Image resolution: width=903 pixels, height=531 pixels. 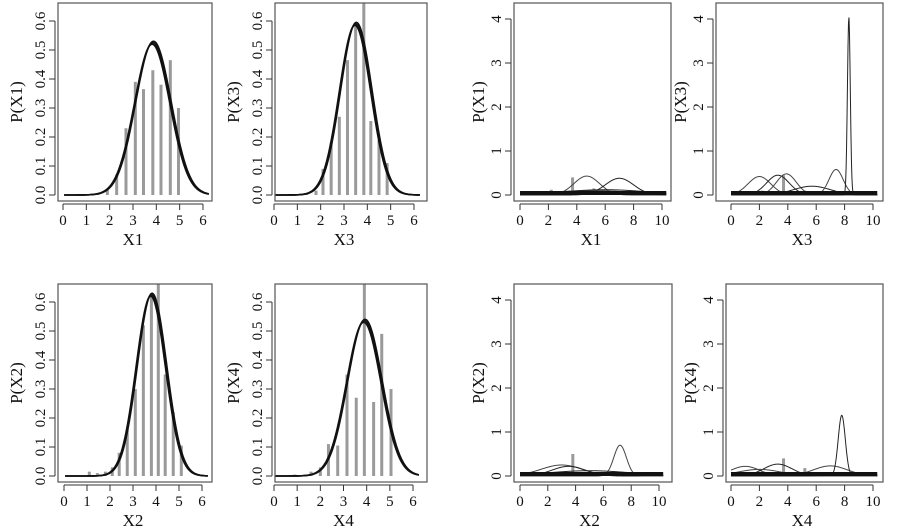 I want to click on x-axis-label: X1, so click(x=133, y=239).